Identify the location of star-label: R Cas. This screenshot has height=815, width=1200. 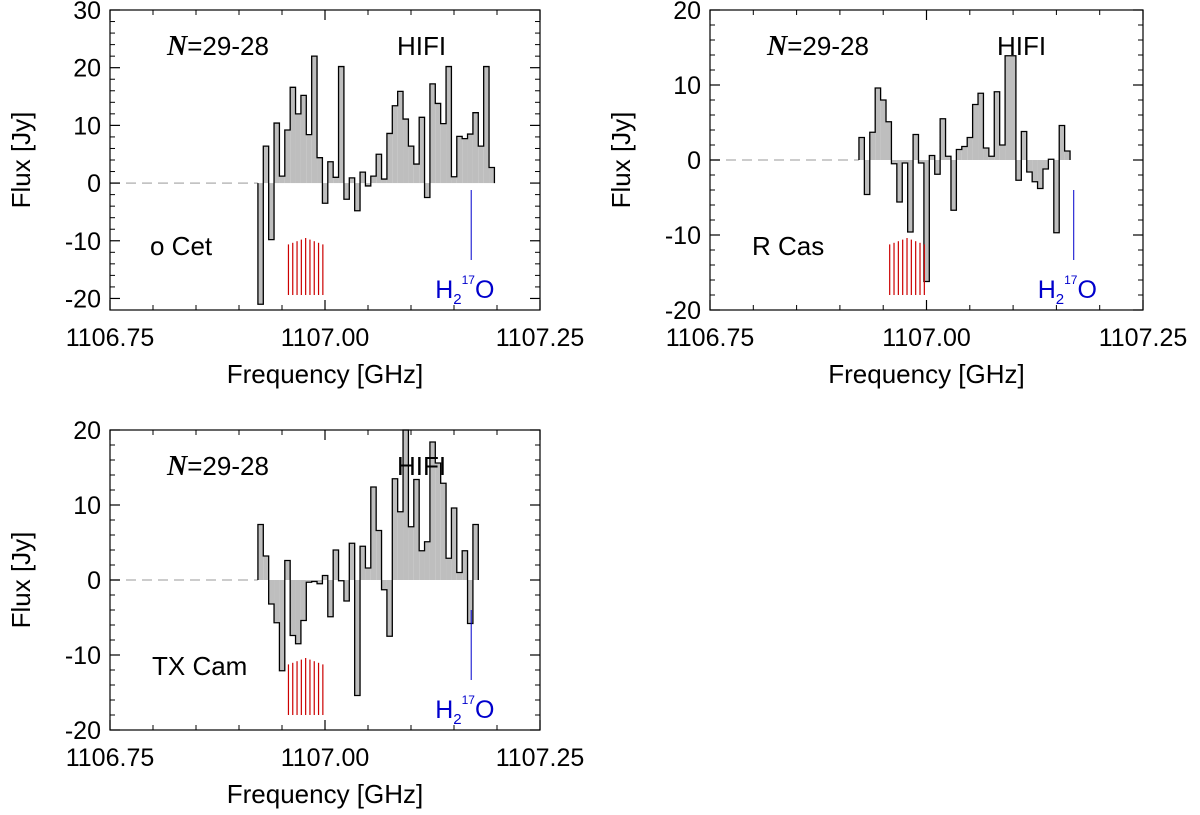
(788, 246).